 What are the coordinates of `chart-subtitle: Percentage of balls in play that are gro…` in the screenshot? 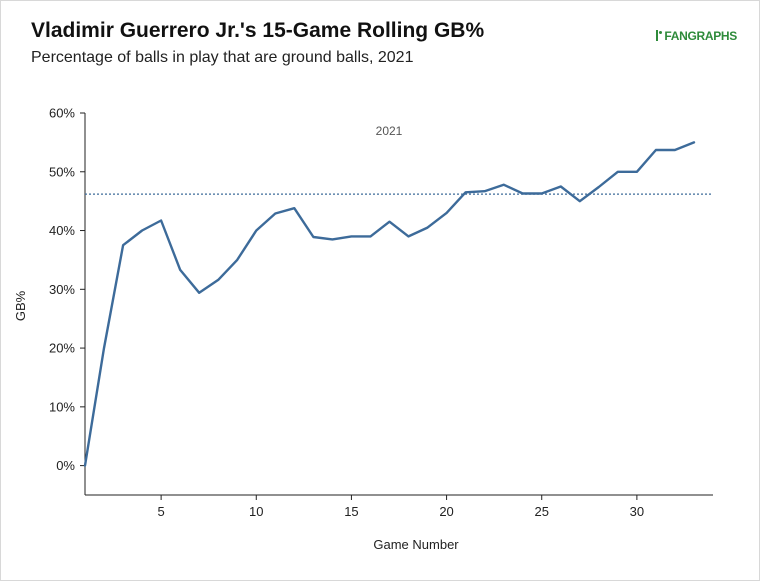 It's located at (222, 57).